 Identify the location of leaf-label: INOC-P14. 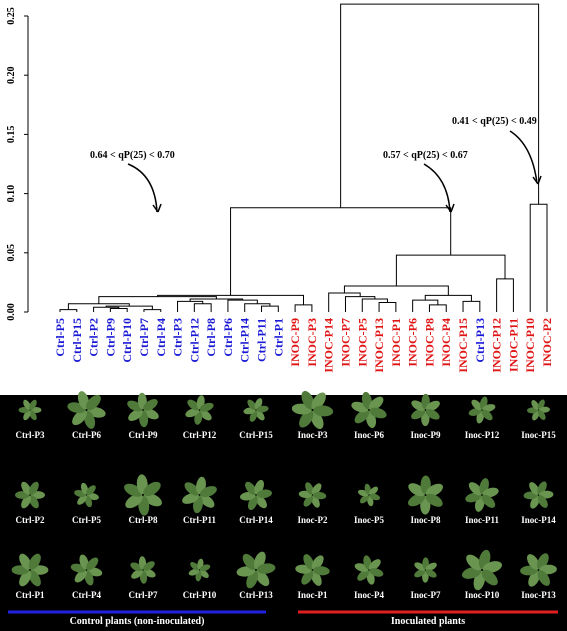
(329, 345).